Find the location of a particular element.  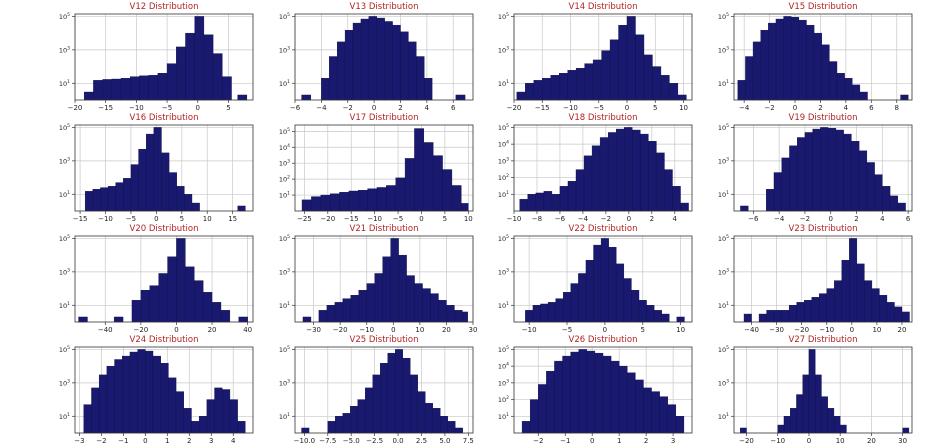

x-tick-label: 15 is located at coordinates (232, 219).